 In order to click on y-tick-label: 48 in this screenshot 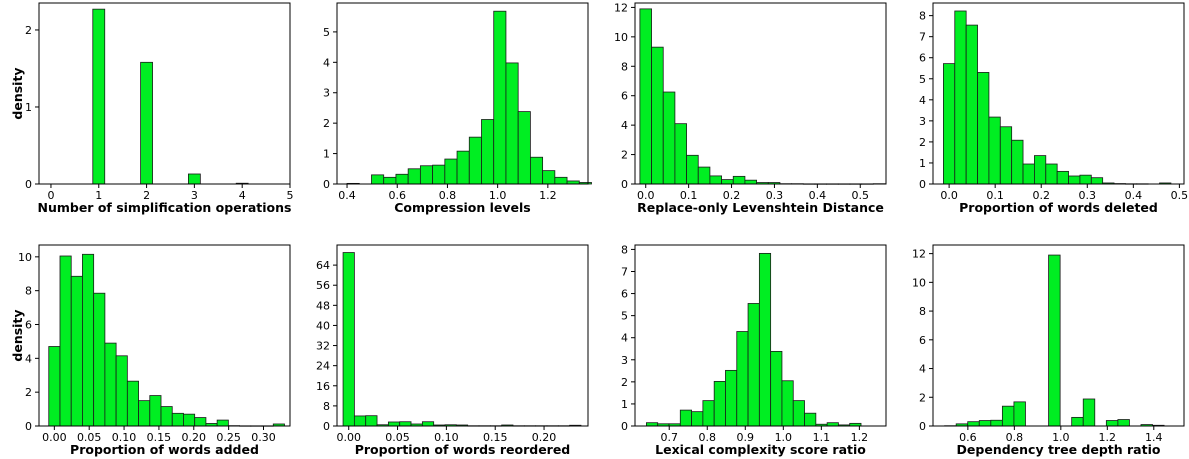, I will do `click(323, 305)`.